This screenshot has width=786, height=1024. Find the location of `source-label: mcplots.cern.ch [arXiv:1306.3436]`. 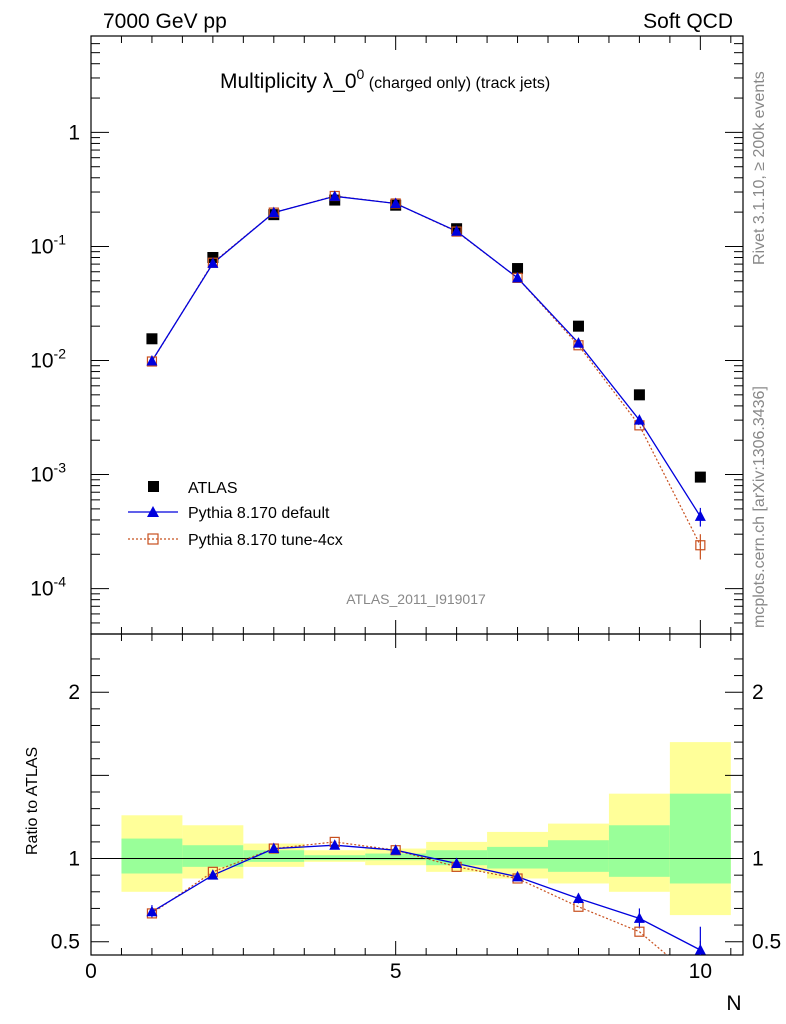

source-label: mcplots.cern.ch [arXiv:1306.3436] is located at coordinates (759, 507).